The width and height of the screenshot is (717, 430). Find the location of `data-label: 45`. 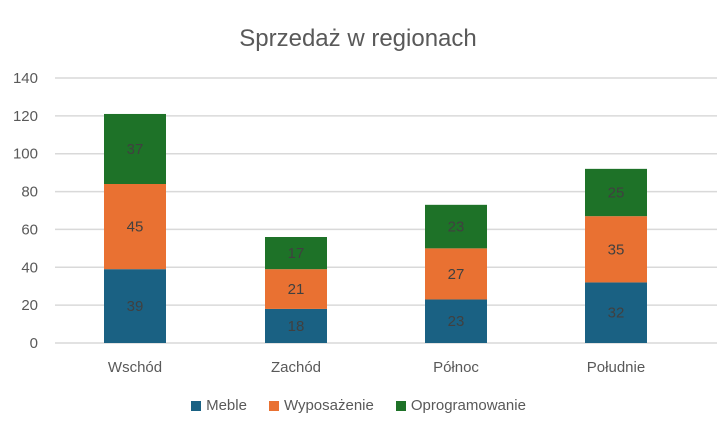

data-label: 45 is located at coordinates (135, 227).